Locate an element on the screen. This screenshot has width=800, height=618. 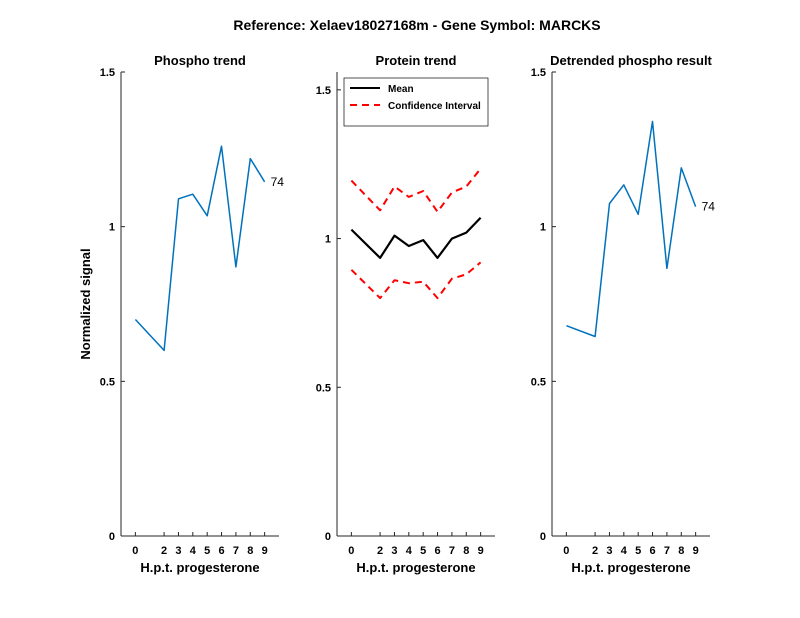
y-axis-label: Normalized signal is located at coordinates (85, 303).